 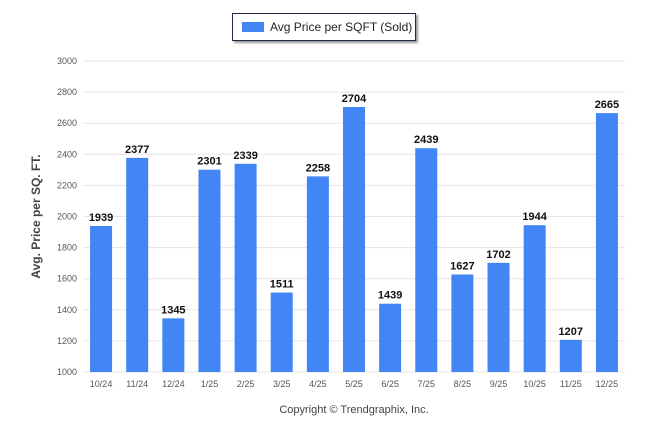 I want to click on legend: Avg Price per SQFT (Sold), so click(x=324, y=27).